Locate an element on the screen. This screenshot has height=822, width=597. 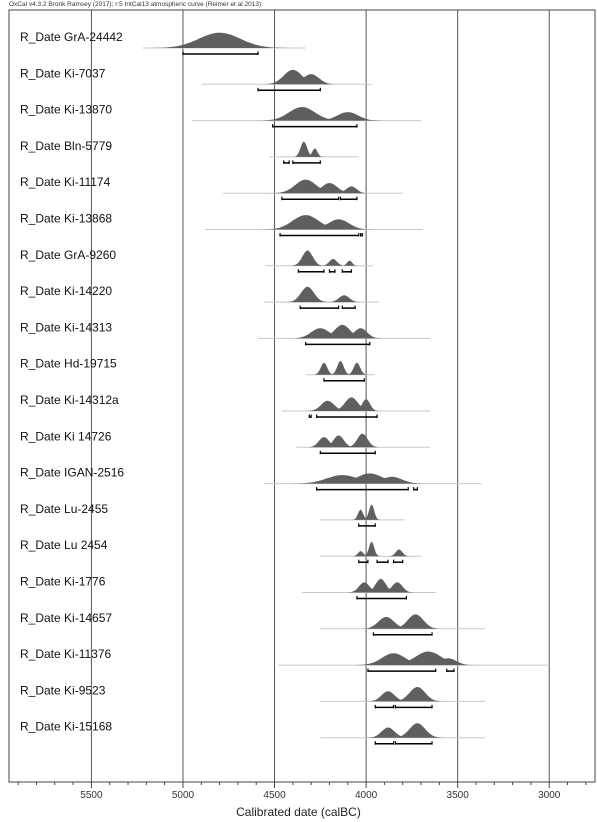
distribution-label: R_Date Lu-2455 is located at coordinates (64, 509).